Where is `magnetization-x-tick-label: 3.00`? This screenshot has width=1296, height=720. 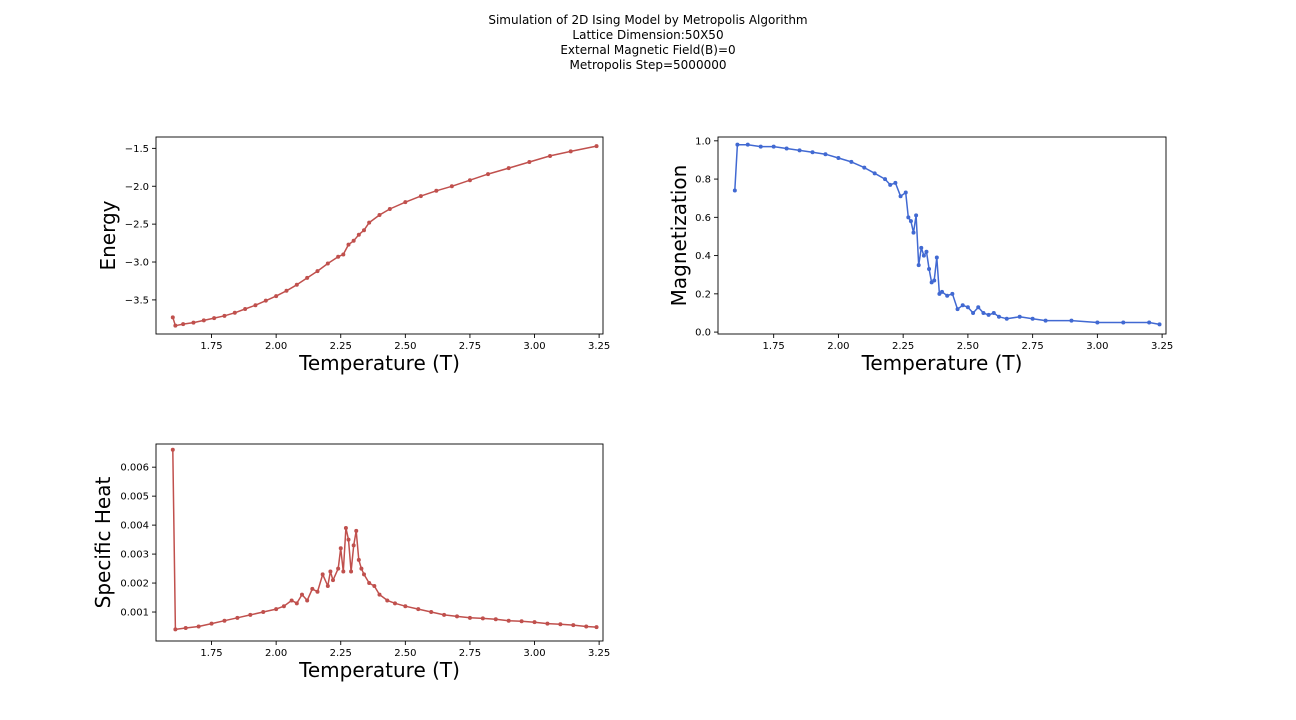
magnetization-x-tick-label: 3.00 is located at coordinates (1097, 346).